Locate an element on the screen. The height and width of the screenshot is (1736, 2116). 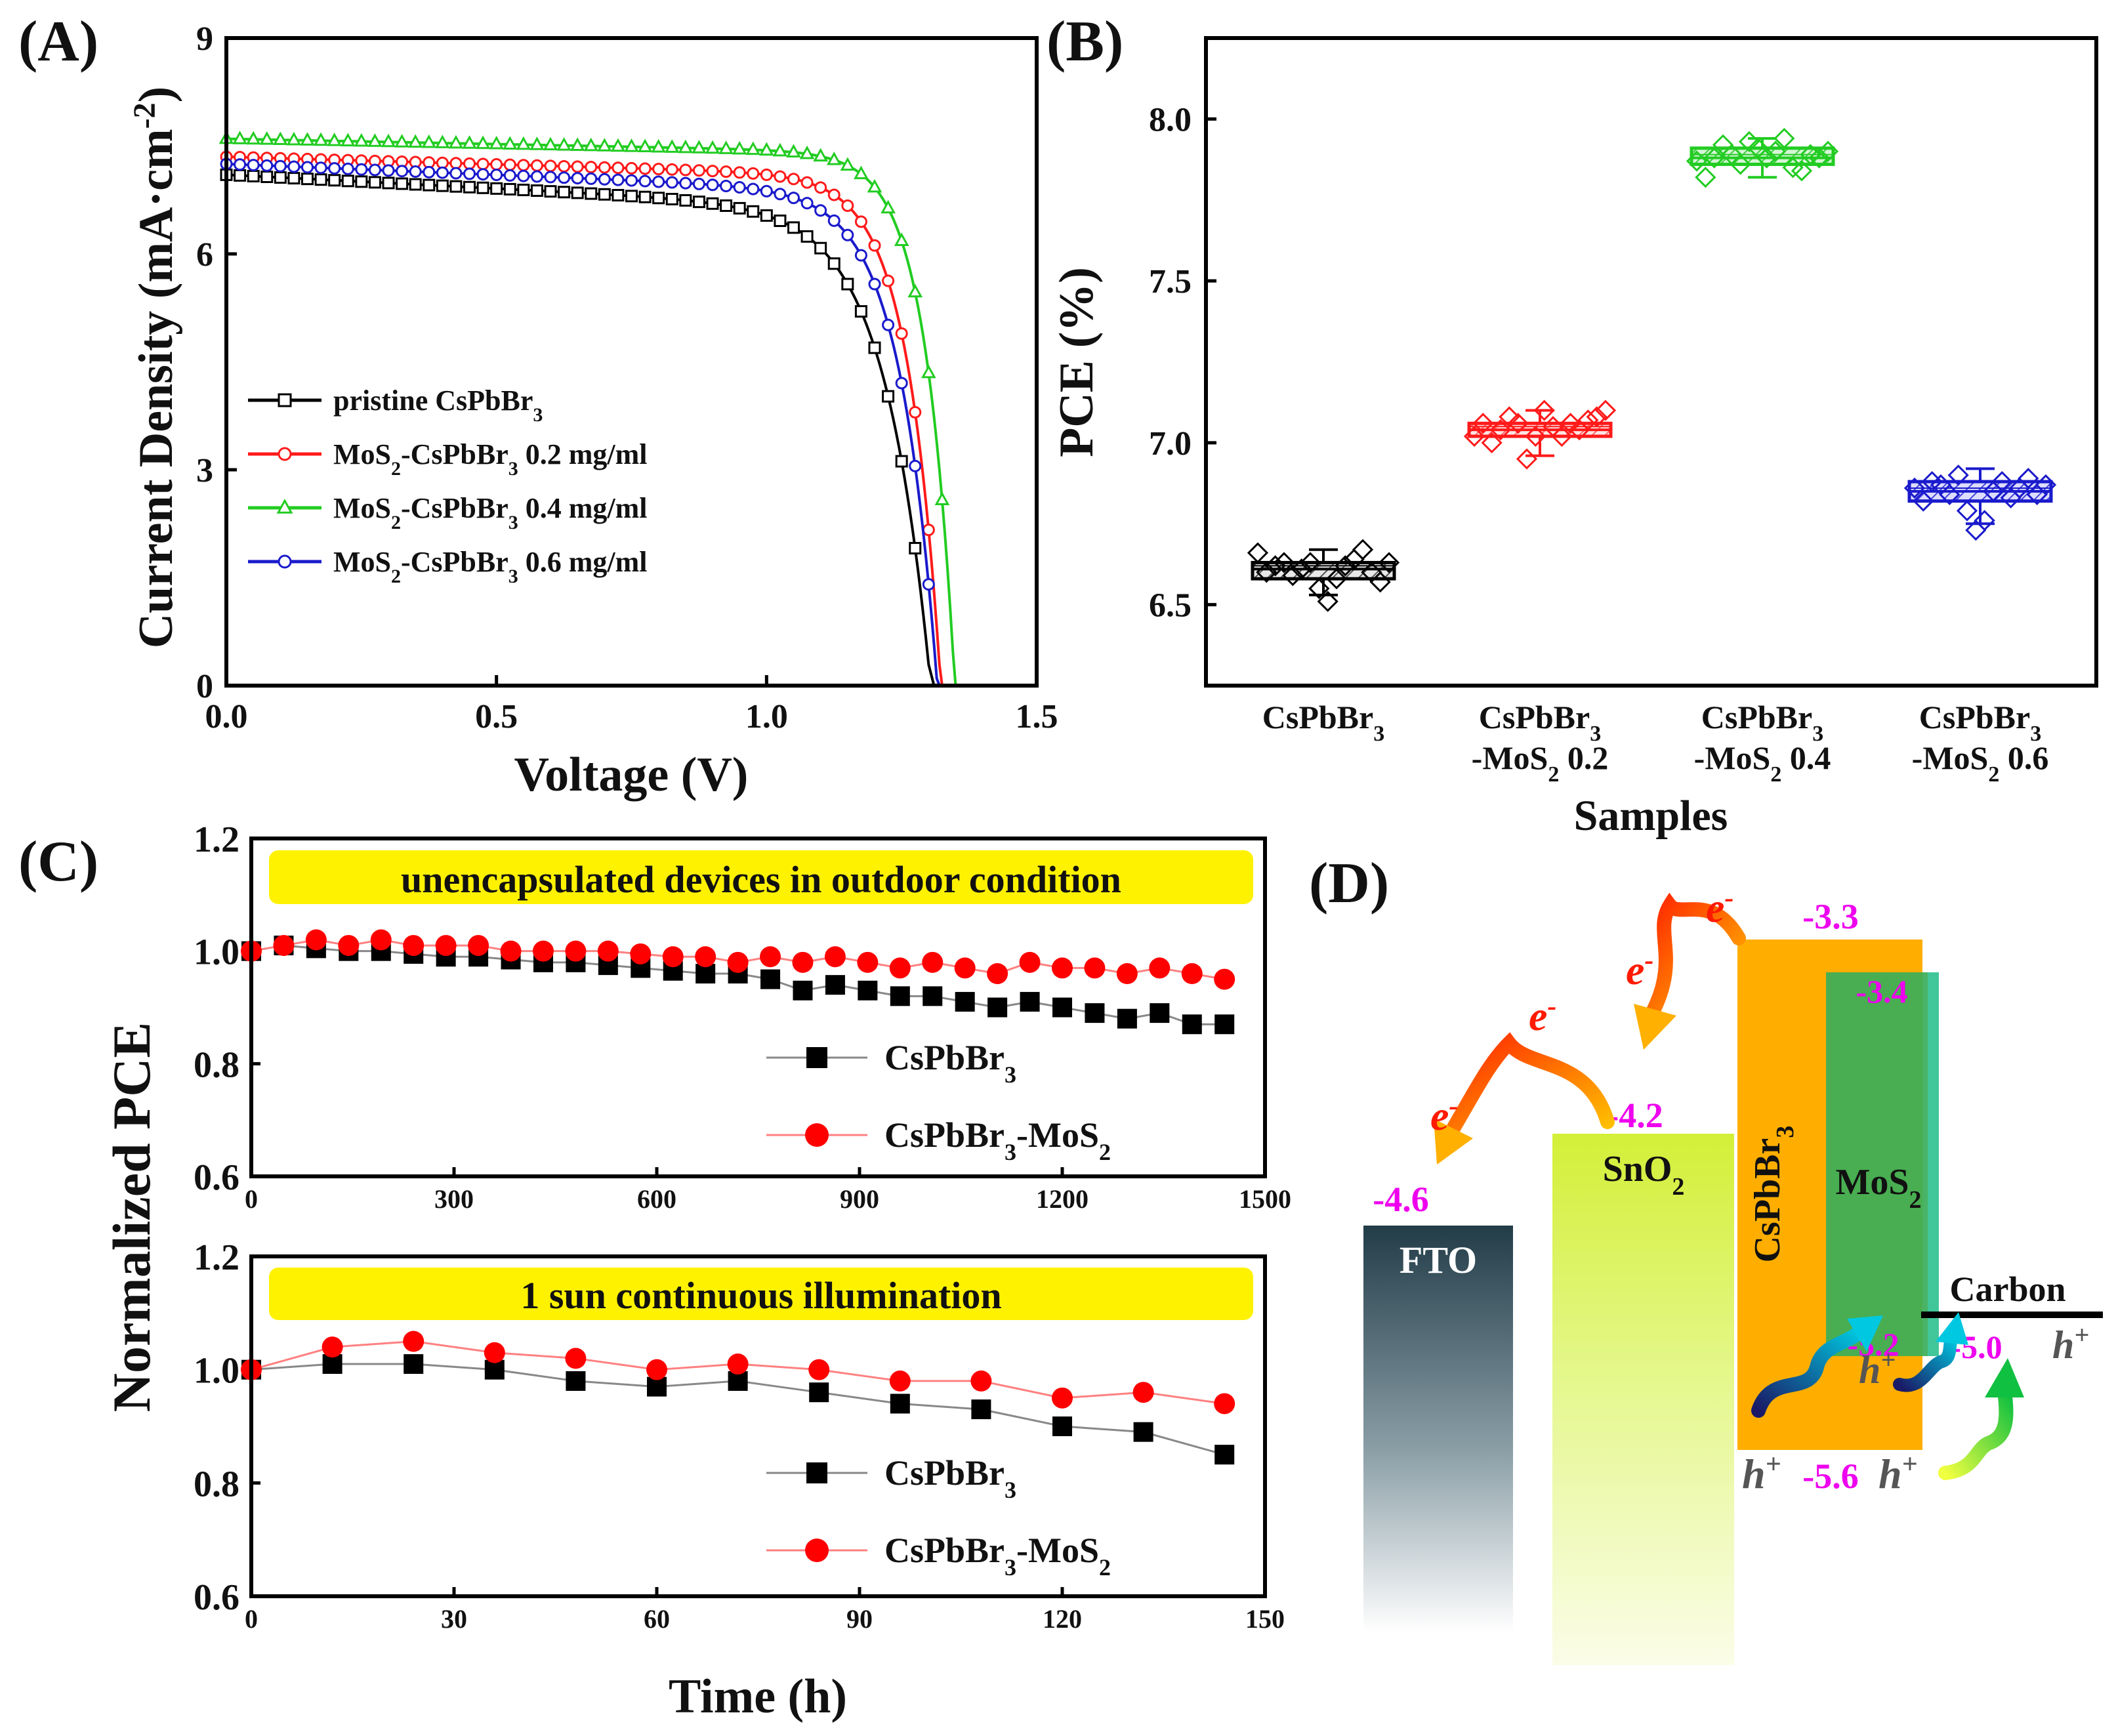
a-xtick-label: 1.5 is located at coordinates (1037, 716).